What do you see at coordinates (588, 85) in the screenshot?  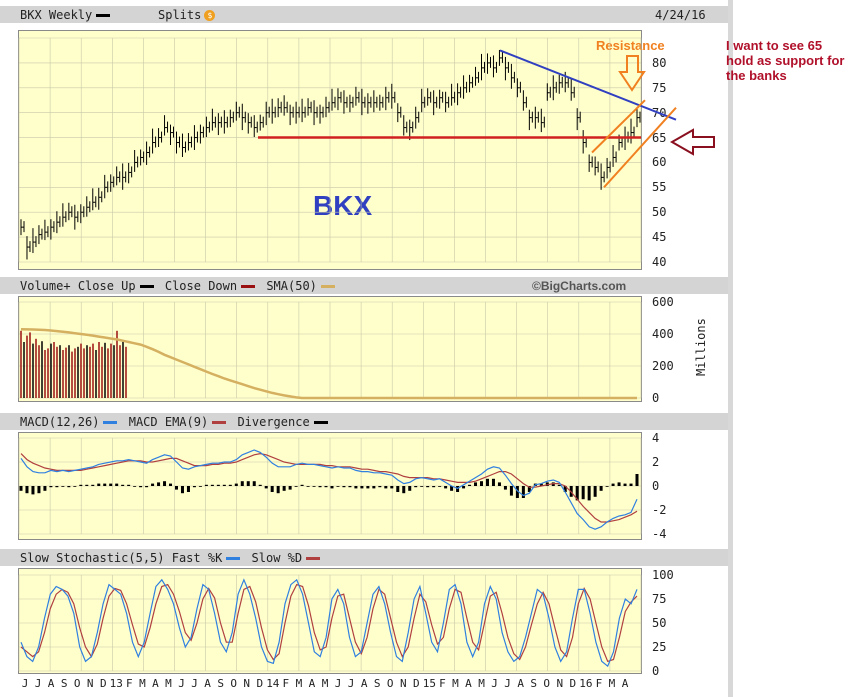 I see `resistance-trend-line` at bounding box center [588, 85].